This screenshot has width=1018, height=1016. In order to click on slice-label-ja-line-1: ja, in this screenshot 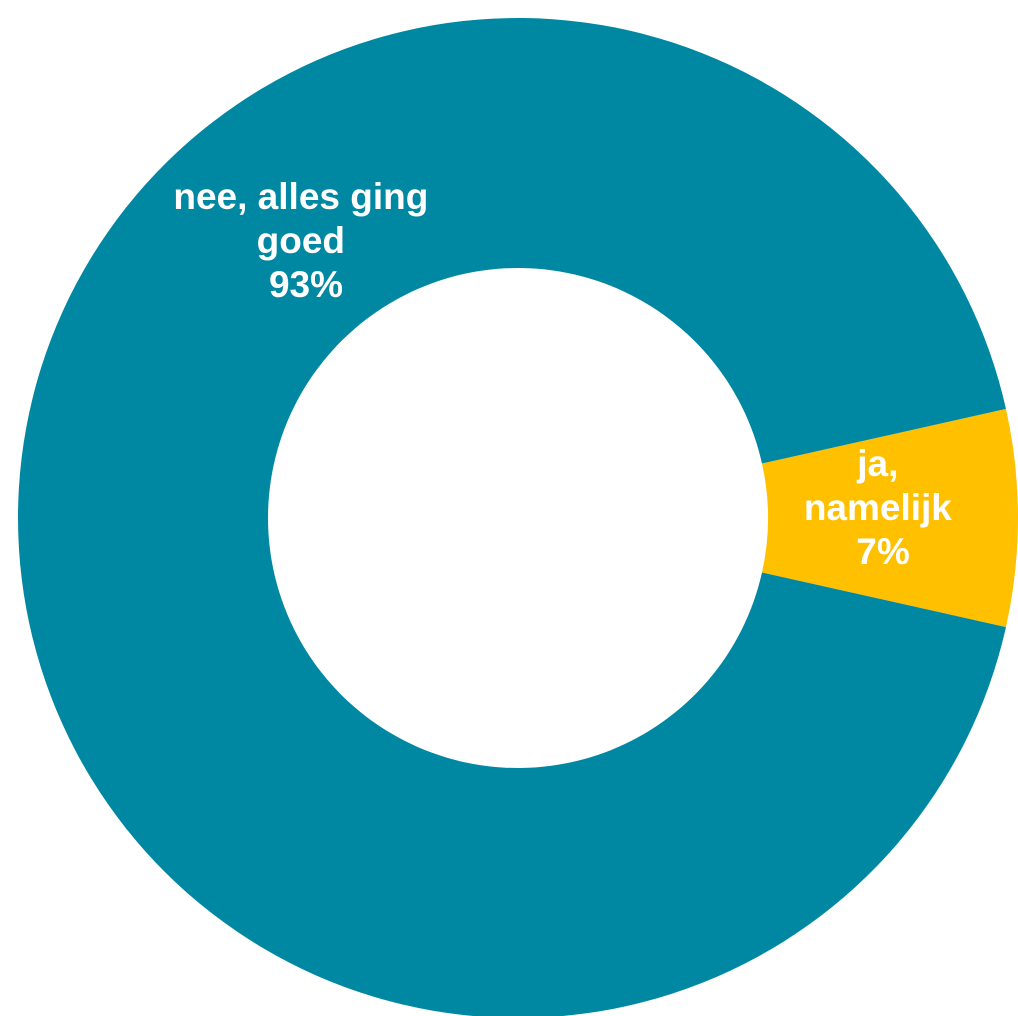, I will do `click(877, 463)`.